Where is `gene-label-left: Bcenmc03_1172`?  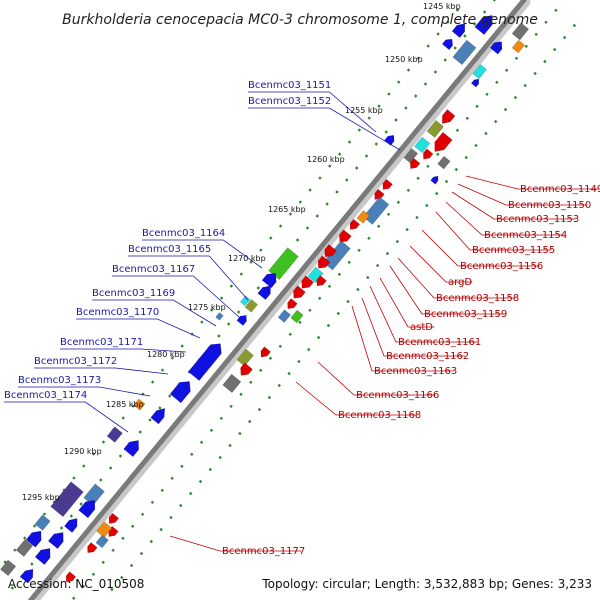 gene-label-left: Bcenmc03_1172 is located at coordinates (75, 361).